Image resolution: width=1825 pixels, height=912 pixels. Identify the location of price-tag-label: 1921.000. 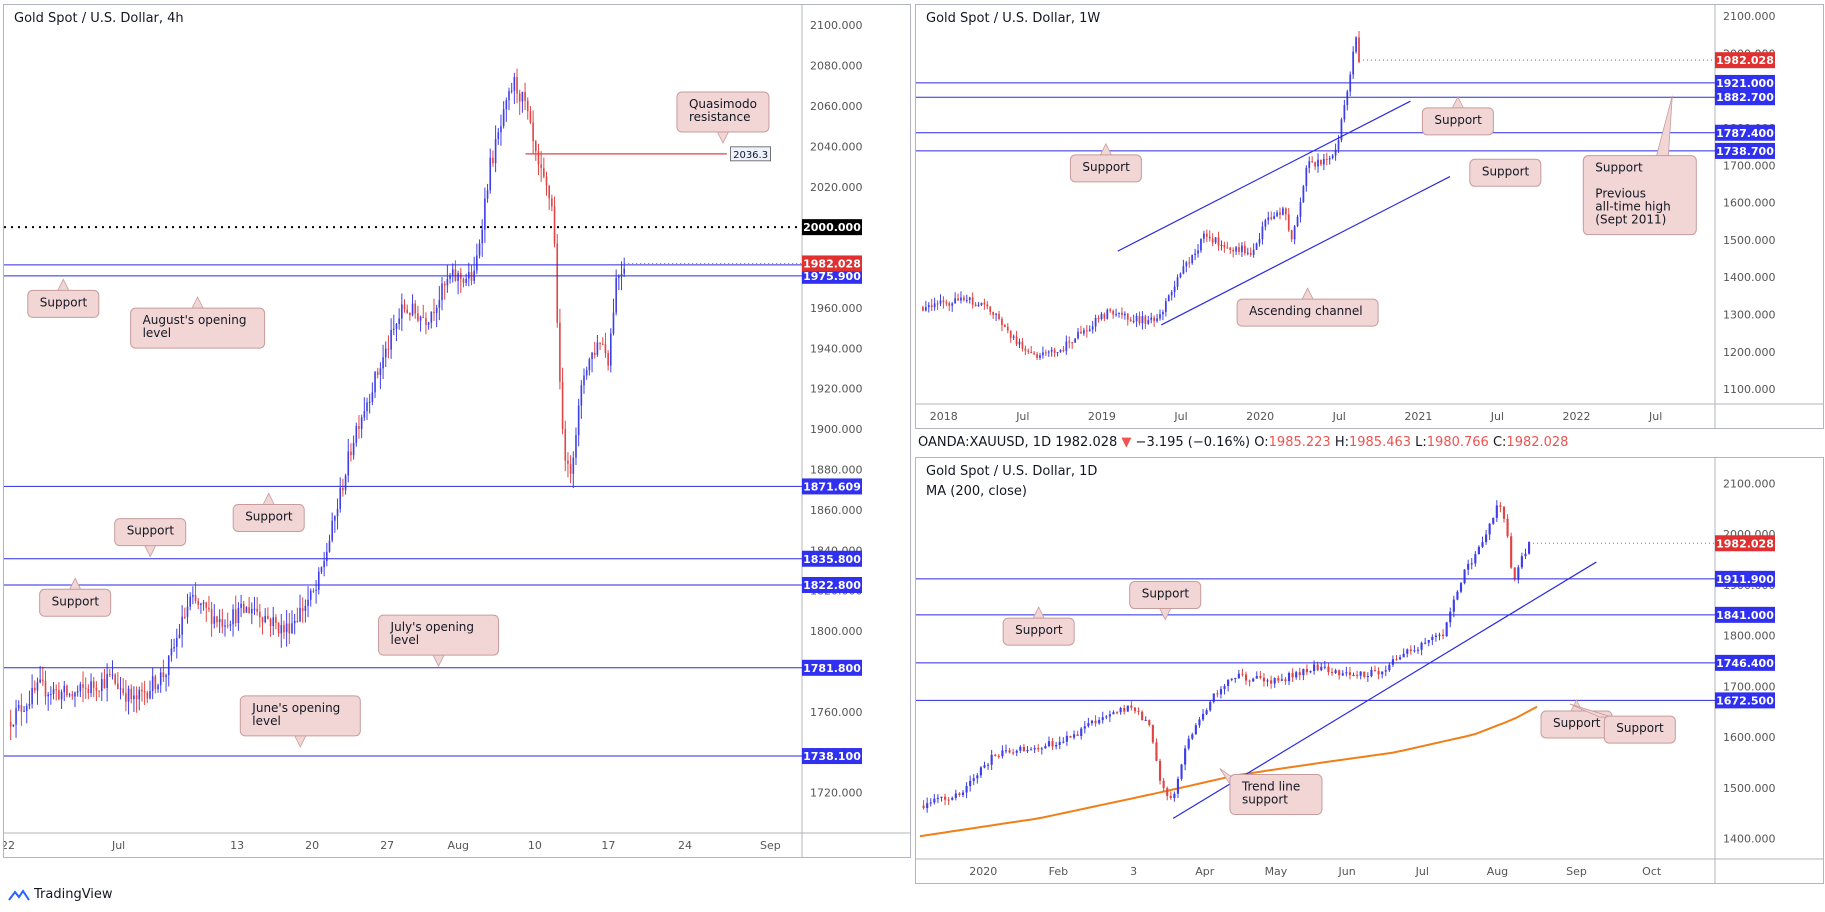
(1745, 83).